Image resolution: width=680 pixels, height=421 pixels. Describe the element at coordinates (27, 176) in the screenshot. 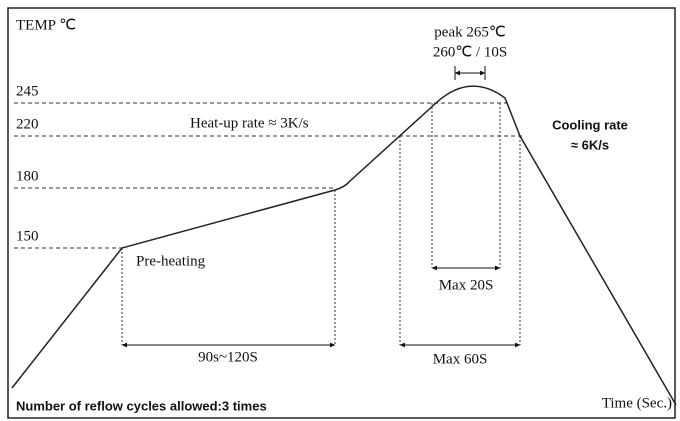

I see `level-label: 180` at that location.